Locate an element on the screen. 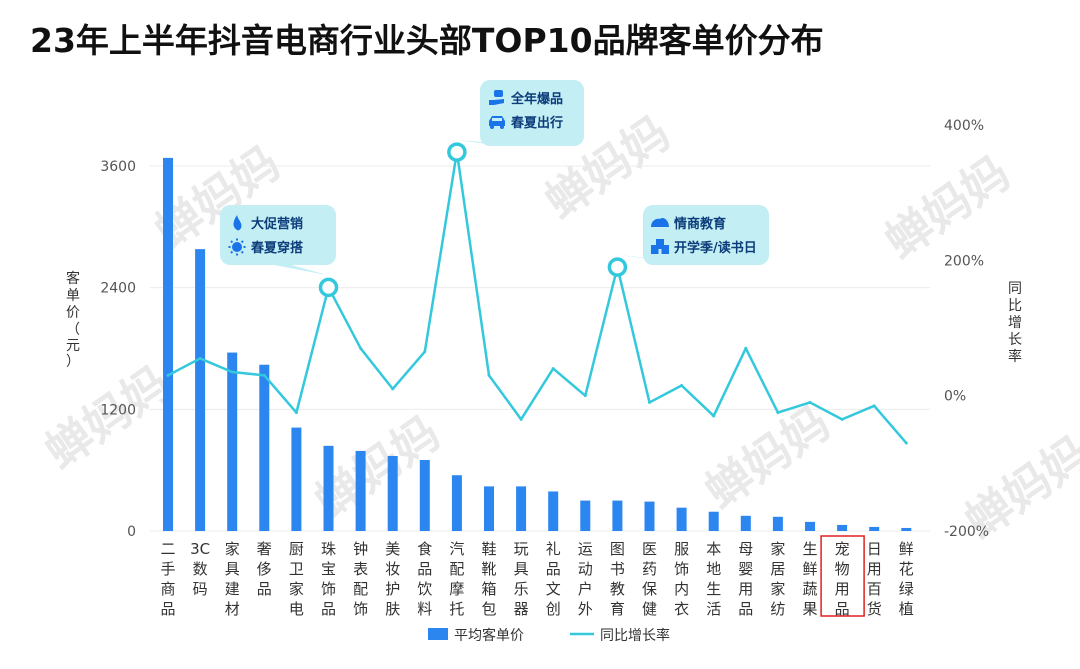  bar-家具建材 is located at coordinates (232, 441).